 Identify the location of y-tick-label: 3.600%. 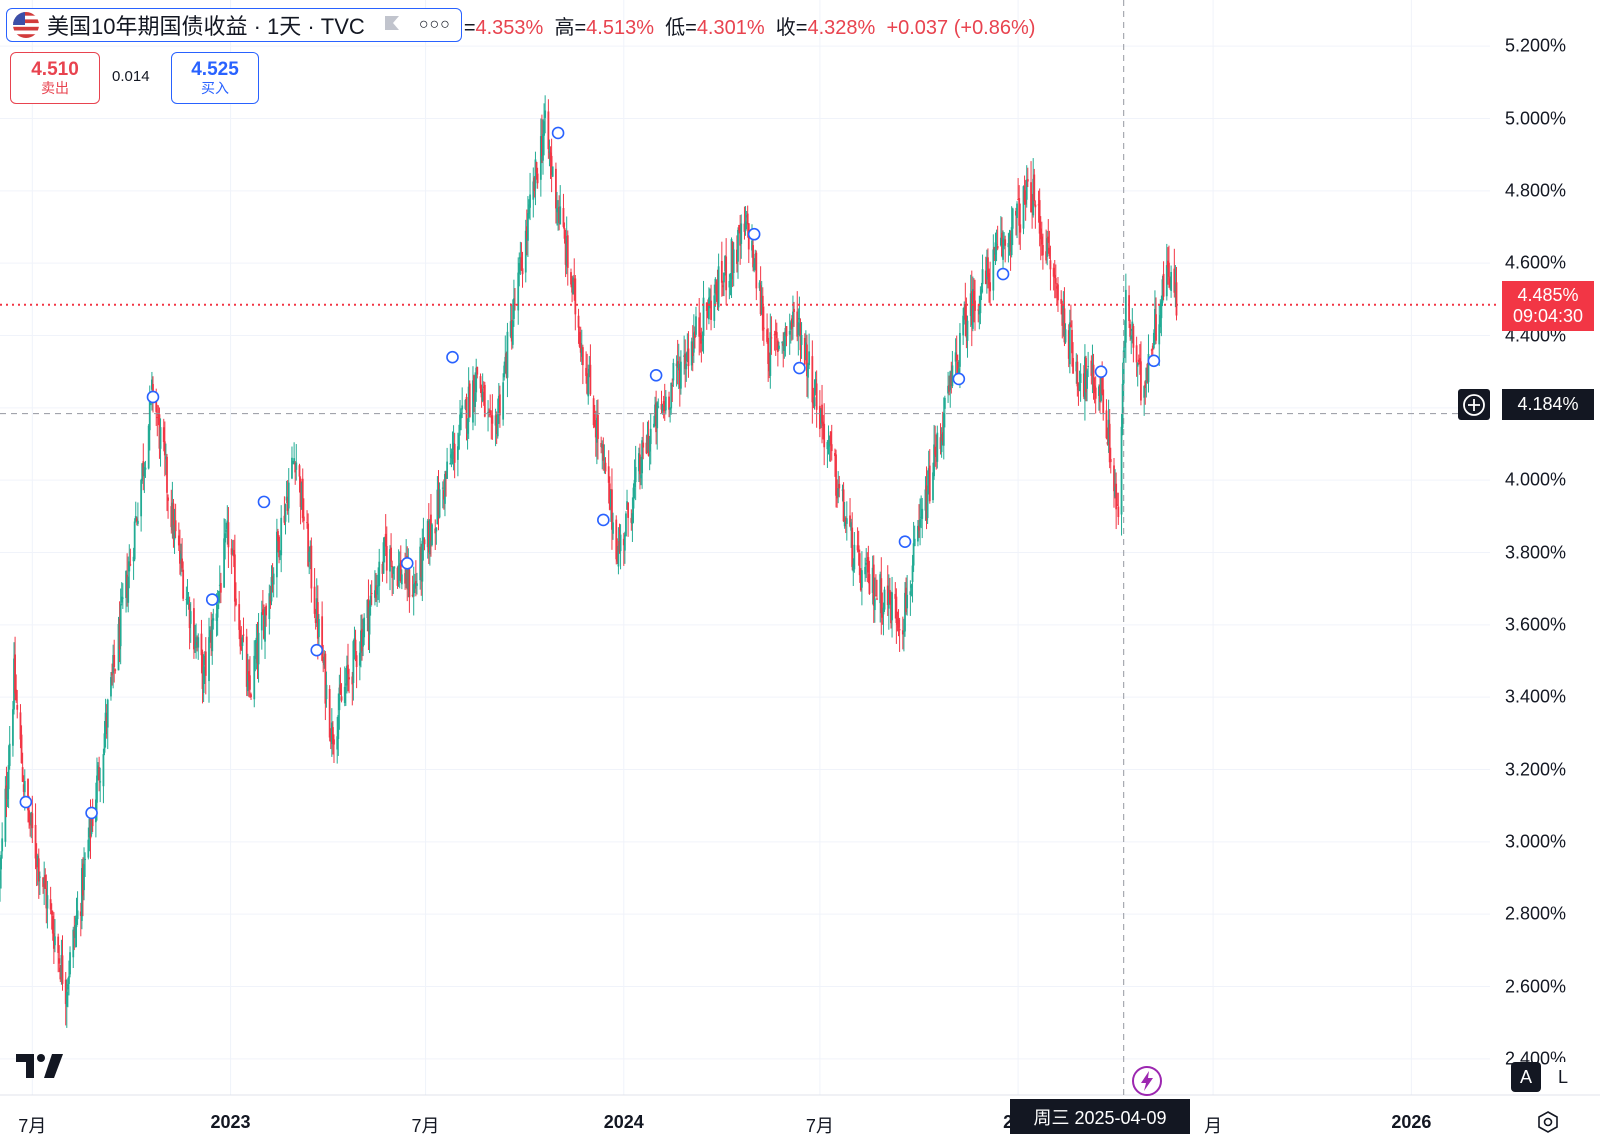
(1535, 624).